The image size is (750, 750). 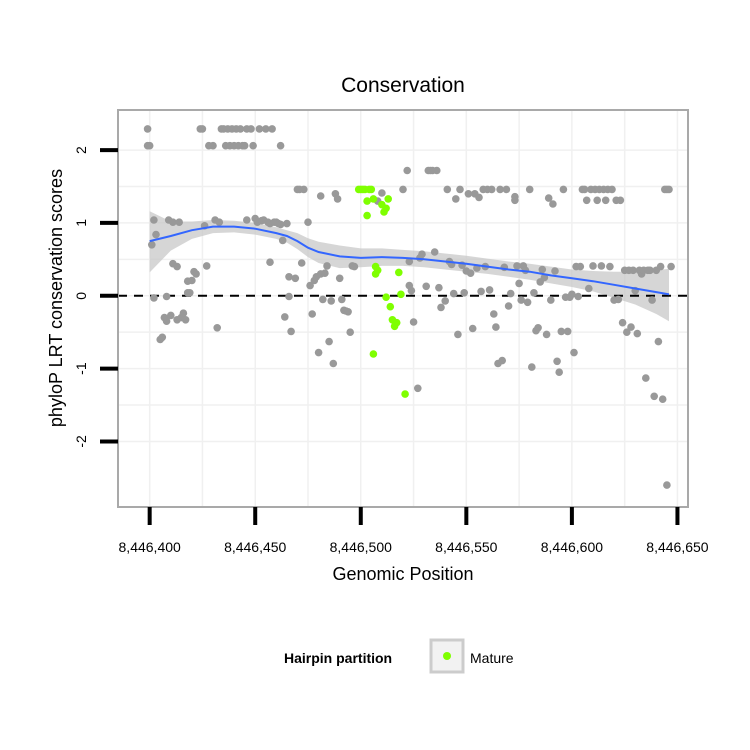 I want to click on y-axis: -2 -1 0 1 2, so click(x=95, y=297).